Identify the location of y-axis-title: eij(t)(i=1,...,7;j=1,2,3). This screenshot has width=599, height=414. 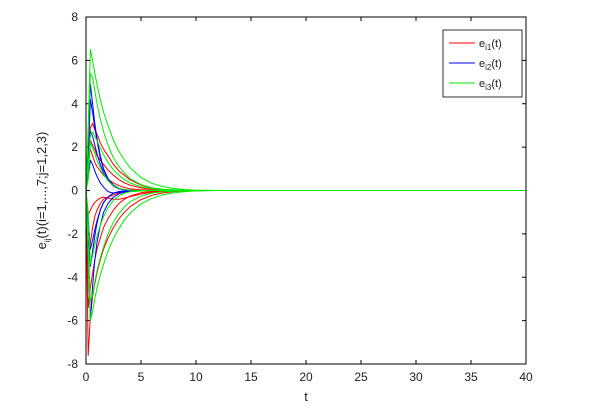
(43, 191).